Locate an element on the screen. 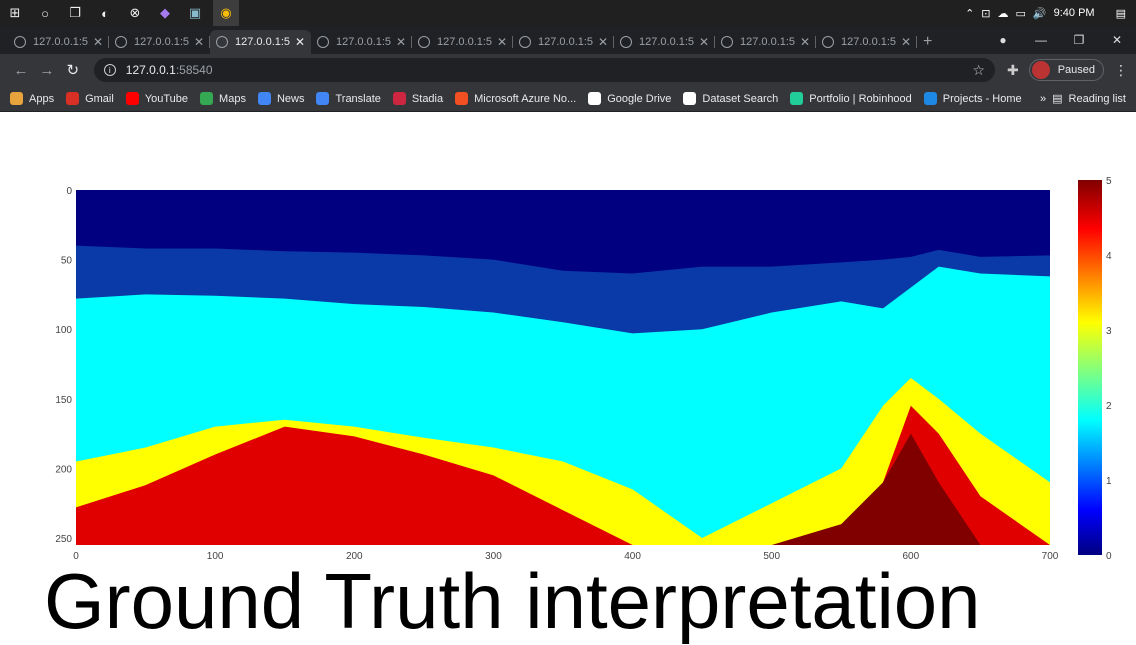  kebab-menu-icon: ⋮ is located at coordinates (1121, 69).